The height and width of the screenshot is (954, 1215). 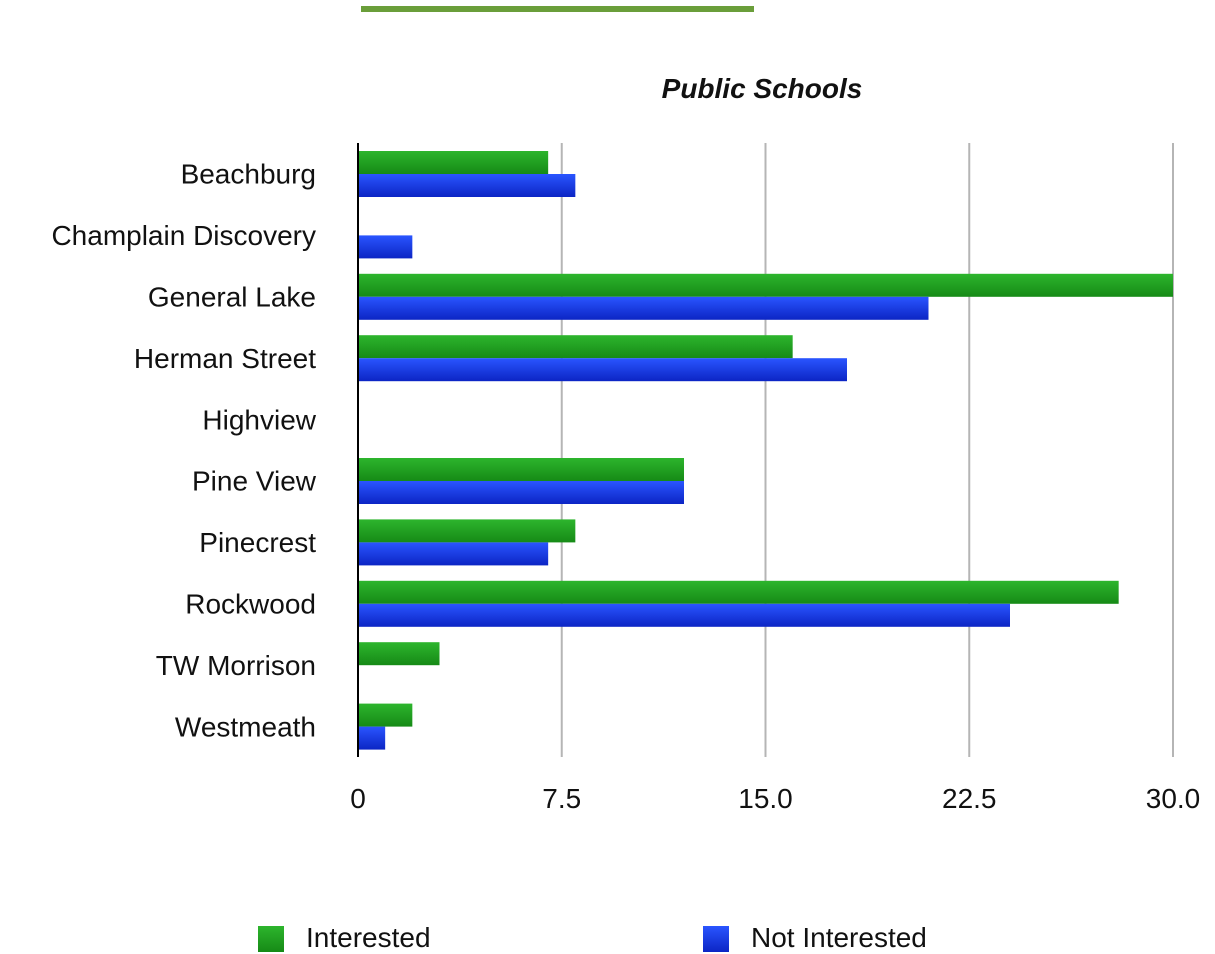 What do you see at coordinates (232, 297) in the screenshot?
I see `category-label-general-lake: General Lake` at bounding box center [232, 297].